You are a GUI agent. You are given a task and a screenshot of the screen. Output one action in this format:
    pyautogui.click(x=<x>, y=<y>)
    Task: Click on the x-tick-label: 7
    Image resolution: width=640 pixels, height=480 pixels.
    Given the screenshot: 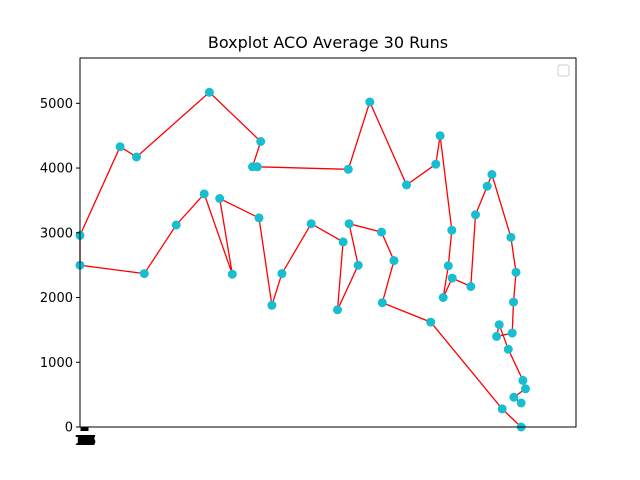 What is the action you would take?
    pyautogui.click(x=82, y=441)
    